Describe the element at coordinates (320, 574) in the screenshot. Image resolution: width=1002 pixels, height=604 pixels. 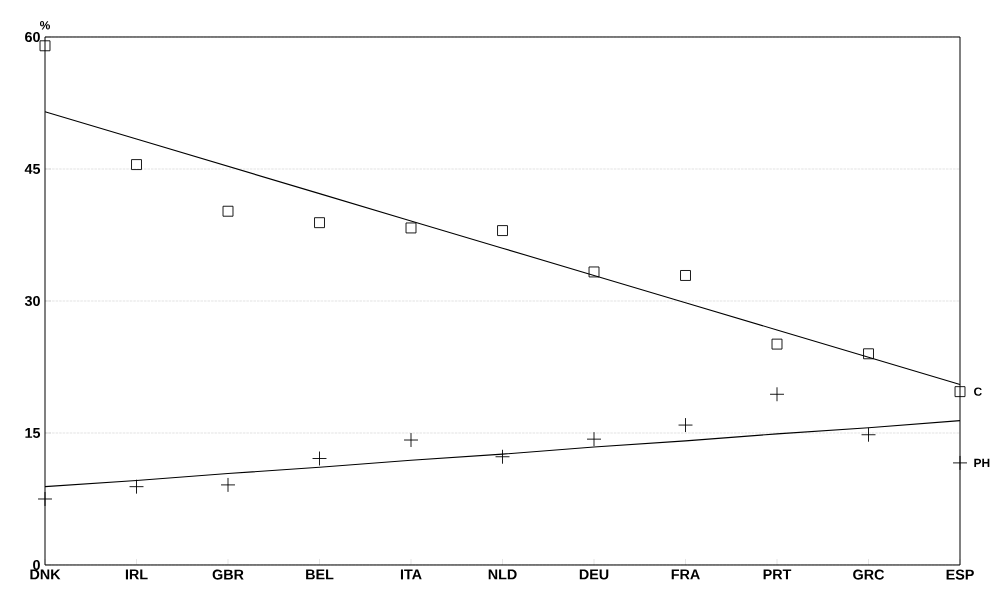
I see `x-tick-label: BEL` at that location.